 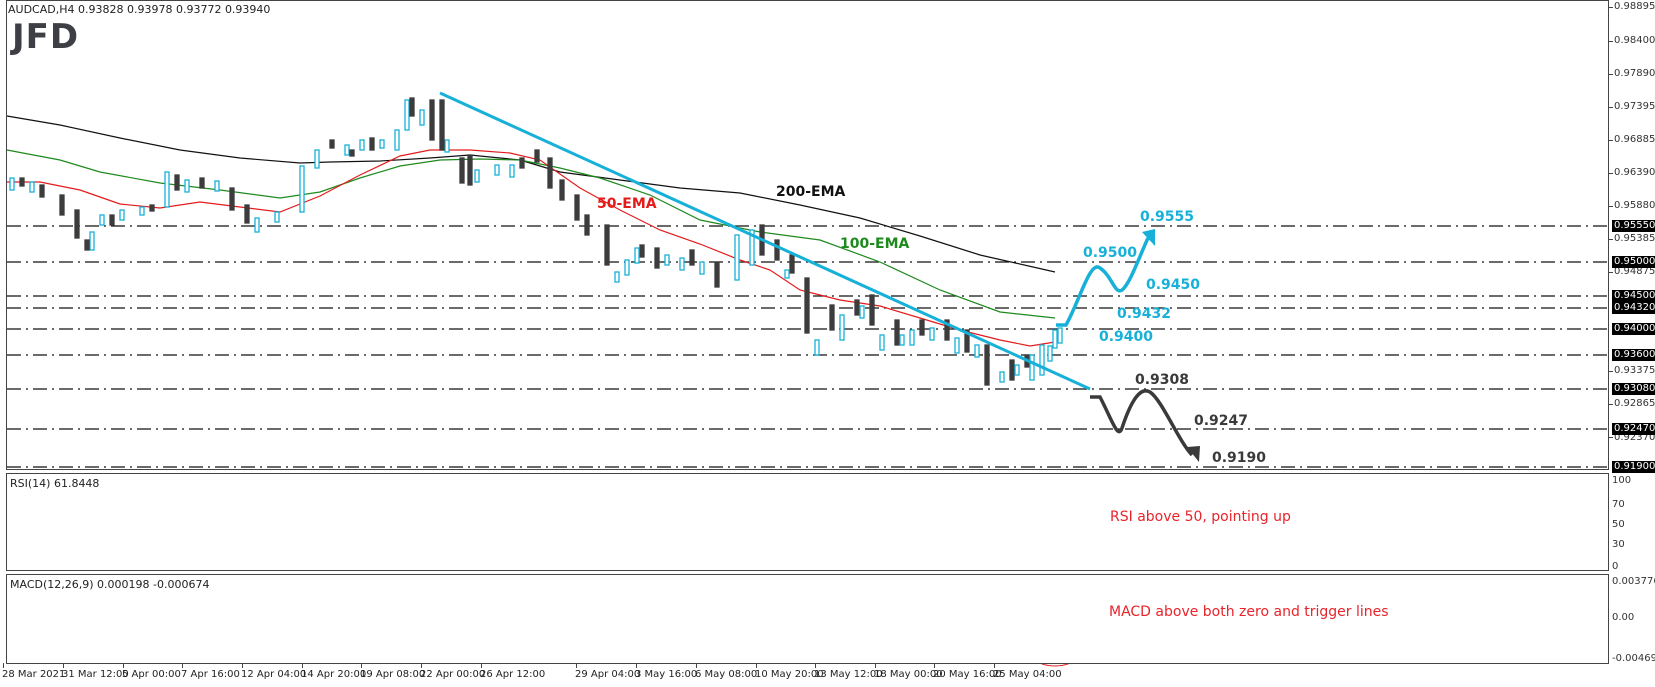 What do you see at coordinates (1221, 421) in the screenshot?
I see `bear-level-0.9247: 0.9247` at bounding box center [1221, 421].